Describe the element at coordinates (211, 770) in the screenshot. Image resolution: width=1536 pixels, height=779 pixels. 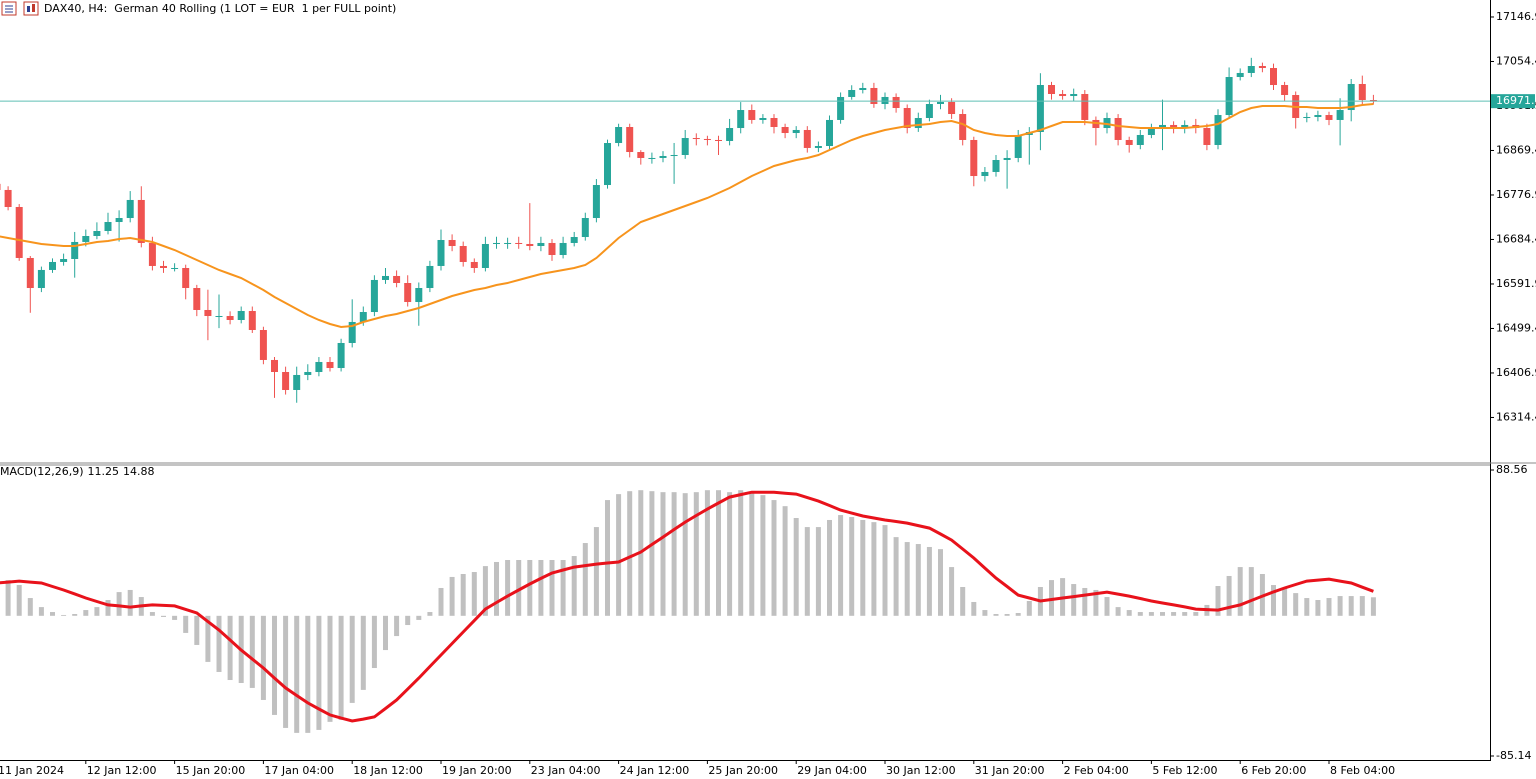
I see `x-tick-label: 15 Jan 20:00` at that location.